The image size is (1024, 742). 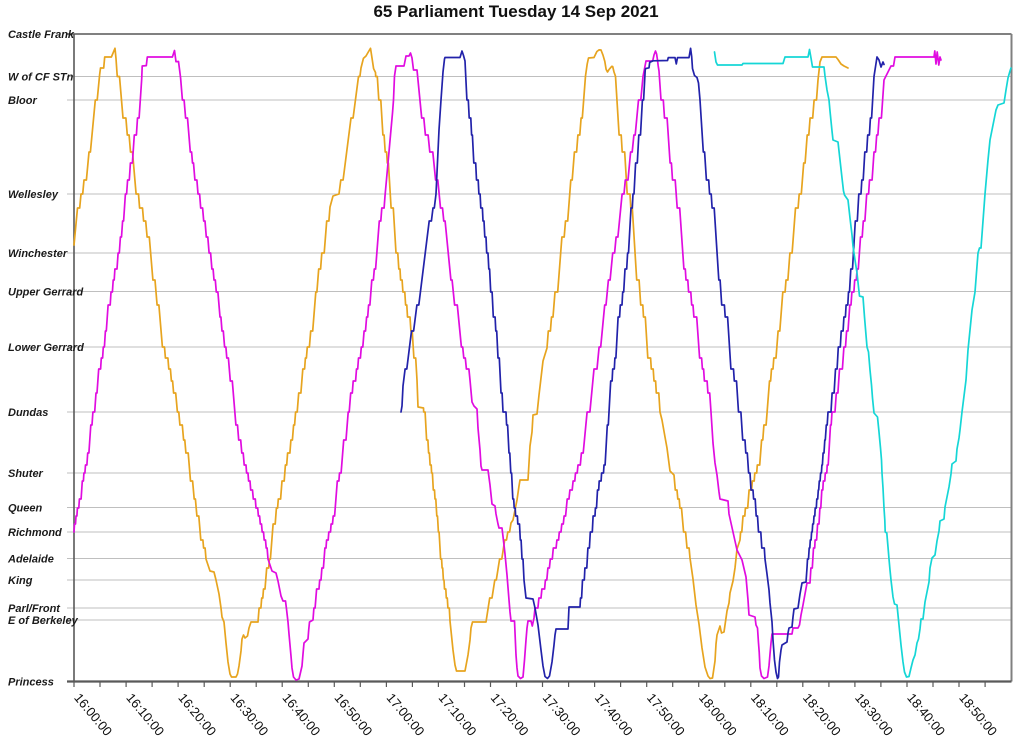 What do you see at coordinates (34, 609) in the screenshot?
I see `svg-text: Parl/Front` at bounding box center [34, 609].